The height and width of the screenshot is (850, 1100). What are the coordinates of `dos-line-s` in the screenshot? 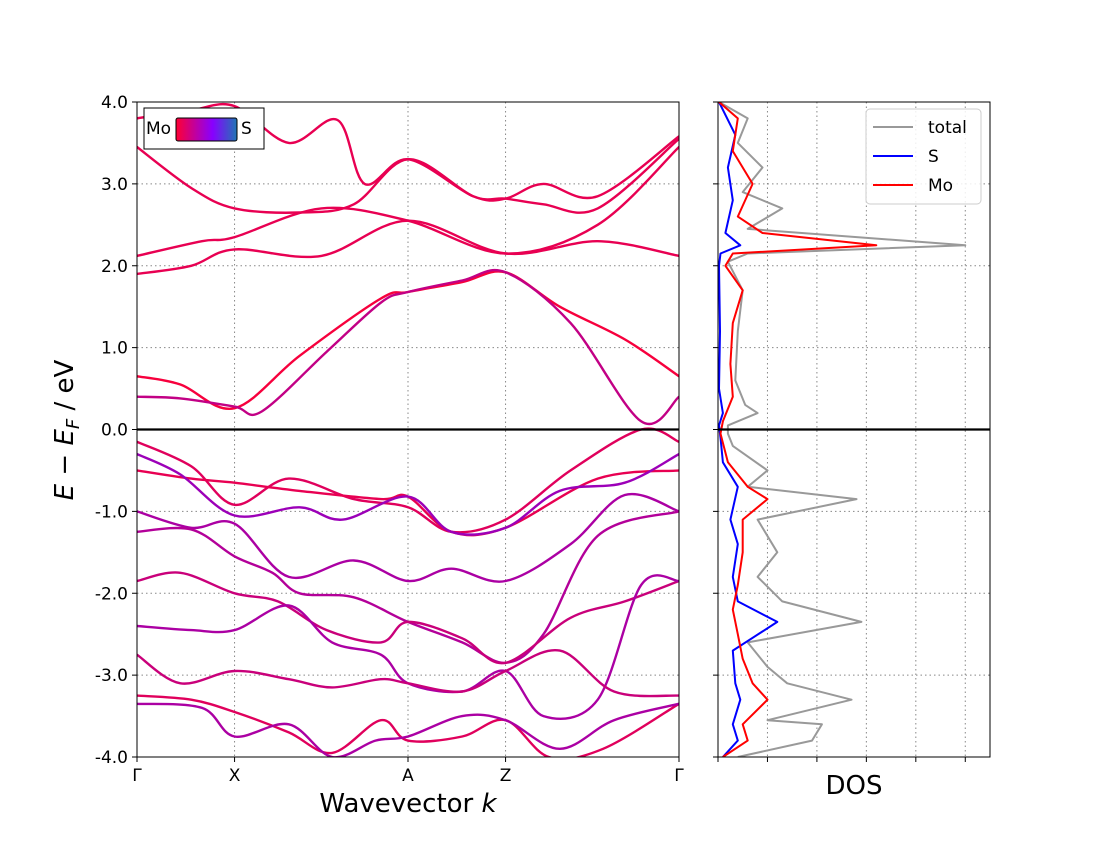 It's located at (748, 429).